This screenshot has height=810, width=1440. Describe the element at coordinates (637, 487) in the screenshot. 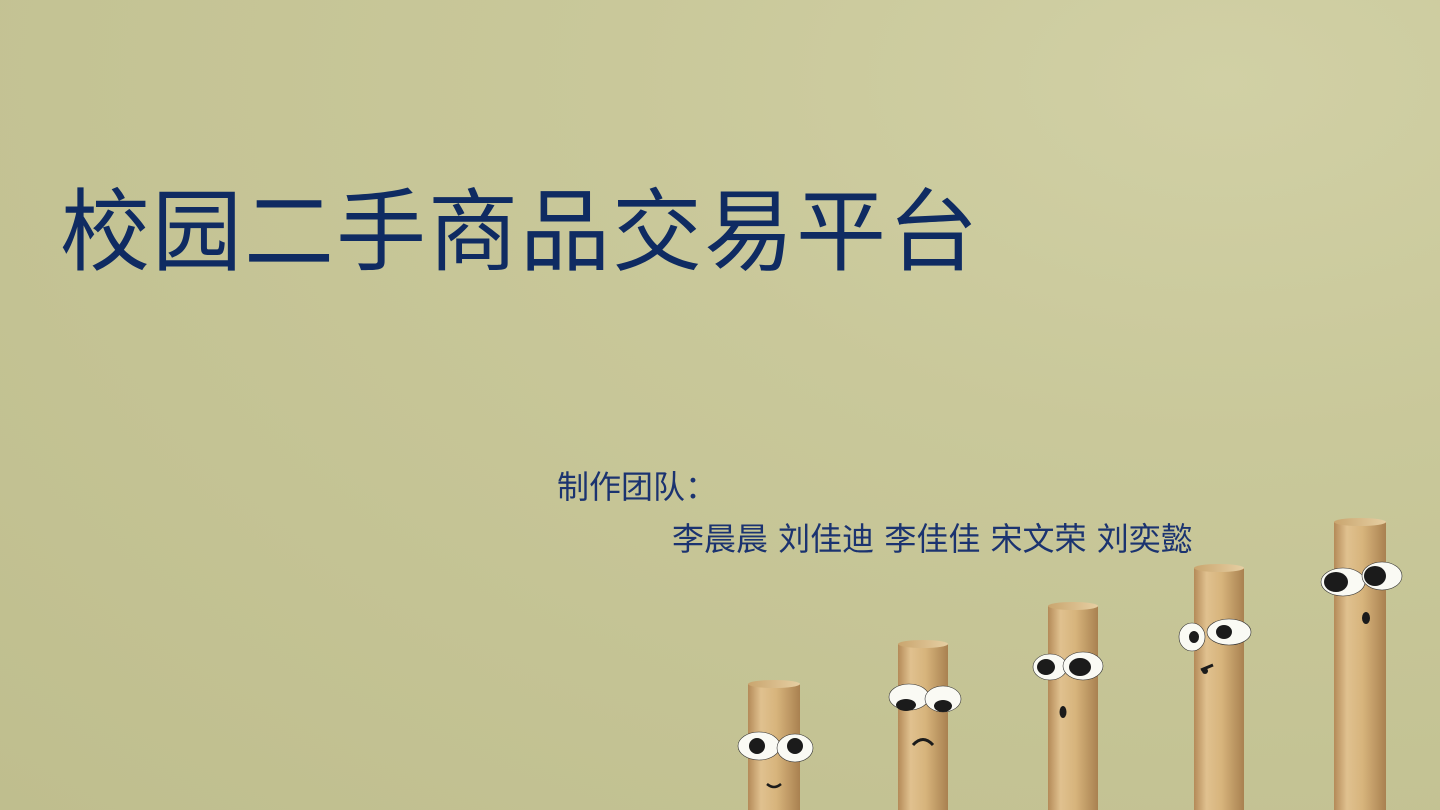

I see `team-label: 制作团队：` at that location.